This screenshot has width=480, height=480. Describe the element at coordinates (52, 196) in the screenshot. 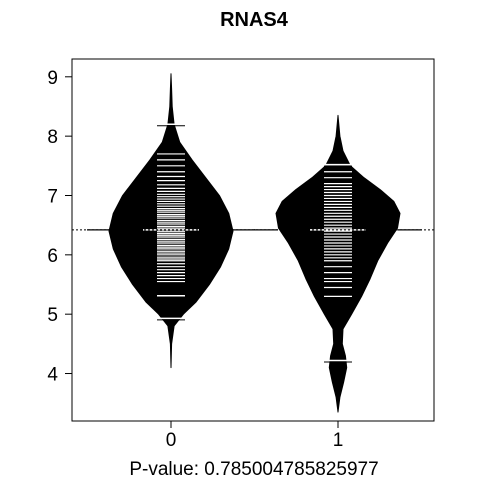

I see `y-tick-label: 7` at that location.